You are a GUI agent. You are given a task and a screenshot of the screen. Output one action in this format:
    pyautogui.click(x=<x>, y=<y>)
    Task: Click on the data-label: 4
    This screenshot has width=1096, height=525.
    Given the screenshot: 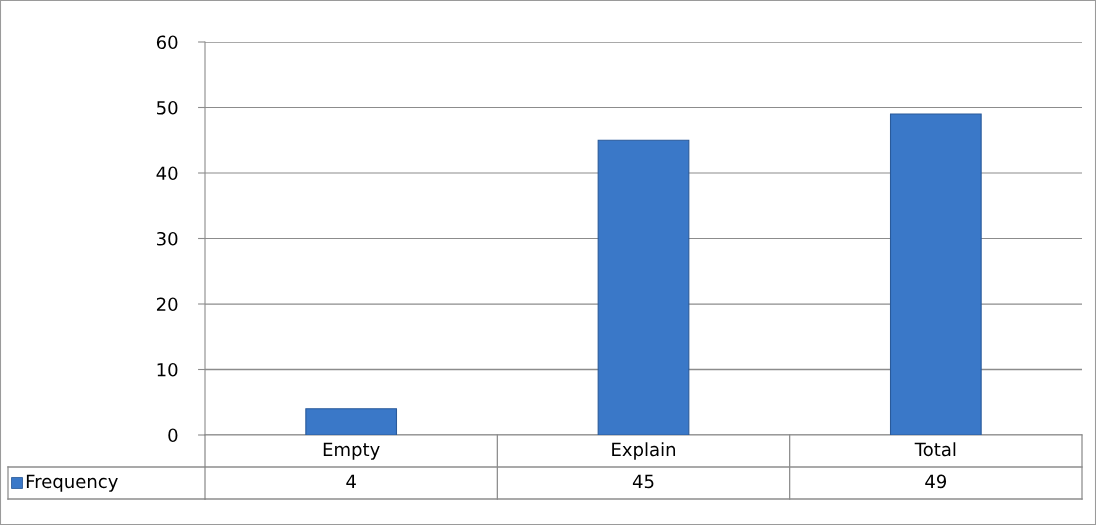 What is the action you would take?
    pyautogui.click(x=351, y=481)
    